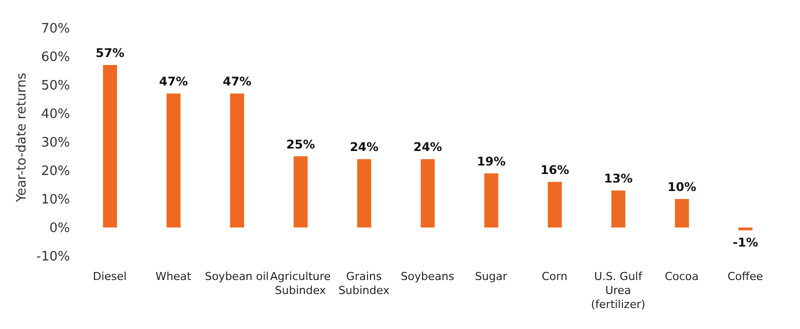  What do you see at coordinates (53, 257) in the screenshot?
I see `y-tick-label: -10%` at bounding box center [53, 257].